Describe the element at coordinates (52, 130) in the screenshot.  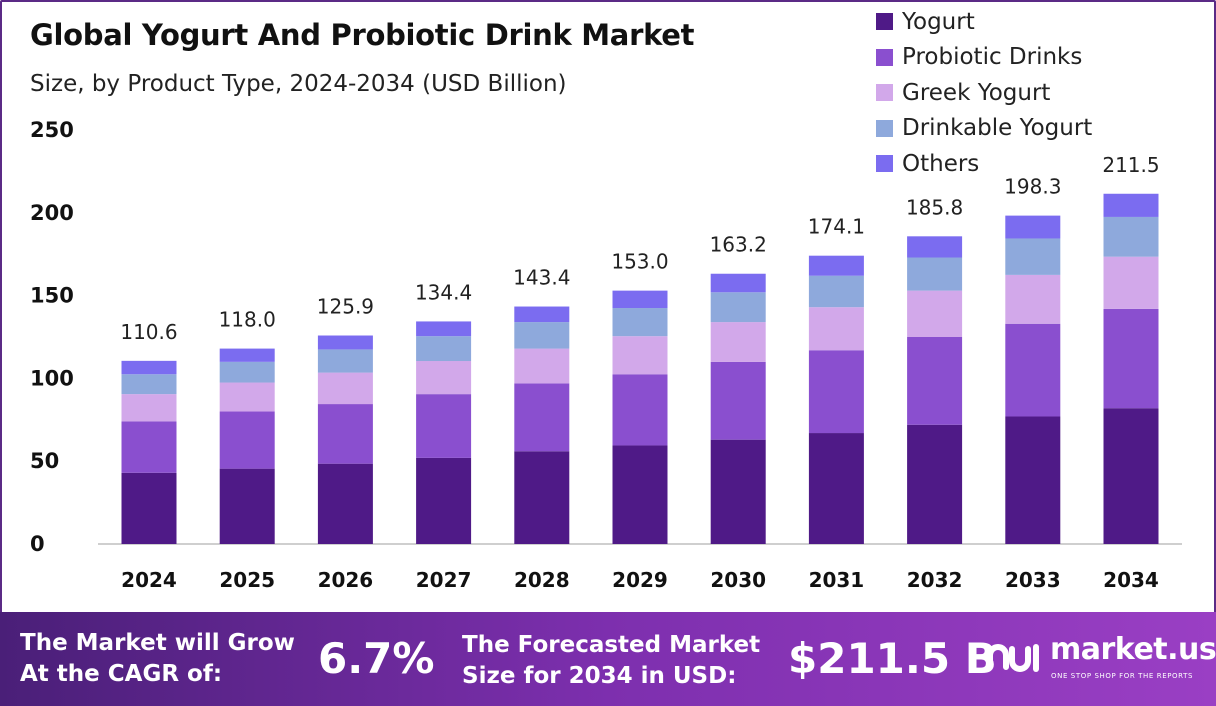
I see `y-tick-label: 250` at that location.